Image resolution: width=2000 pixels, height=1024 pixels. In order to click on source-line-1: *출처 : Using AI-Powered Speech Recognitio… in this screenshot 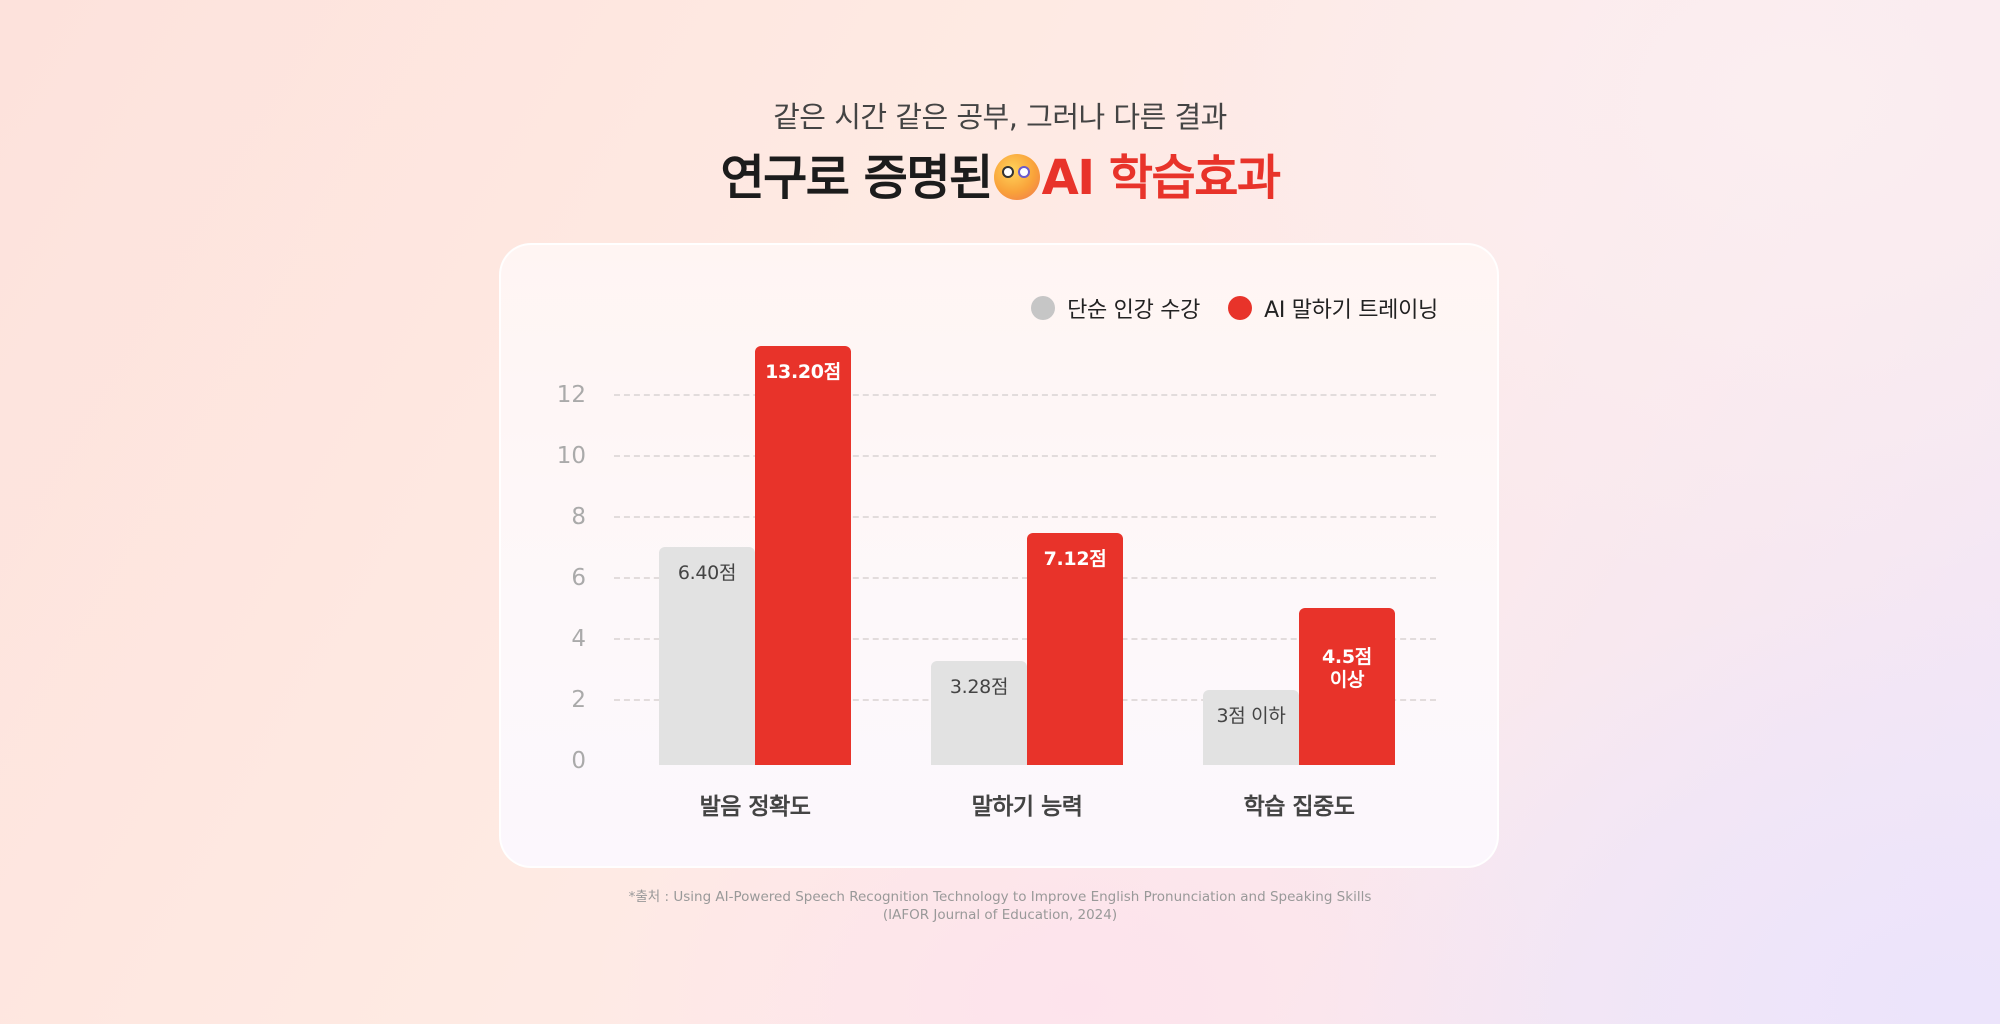, I will do `click(1000, 897)`.